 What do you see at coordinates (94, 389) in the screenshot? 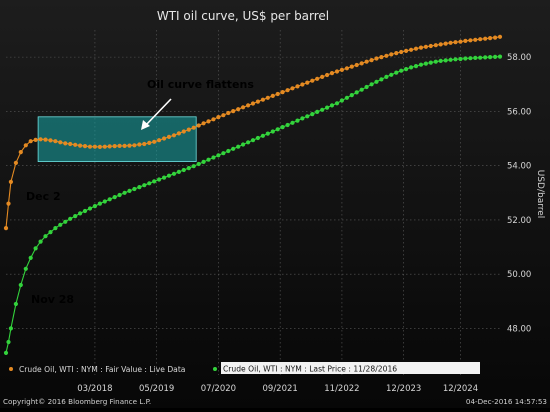
I see `x-tick-label: 03/2018` at bounding box center [94, 389].